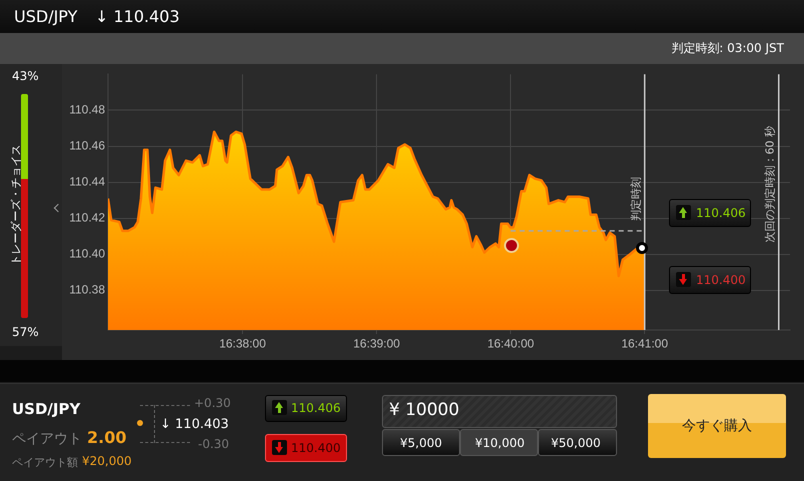 The height and width of the screenshot is (481, 804). What do you see at coordinates (25, 332) in the screenshot?
I see `text: 57%` at bounding box center [25, 332].